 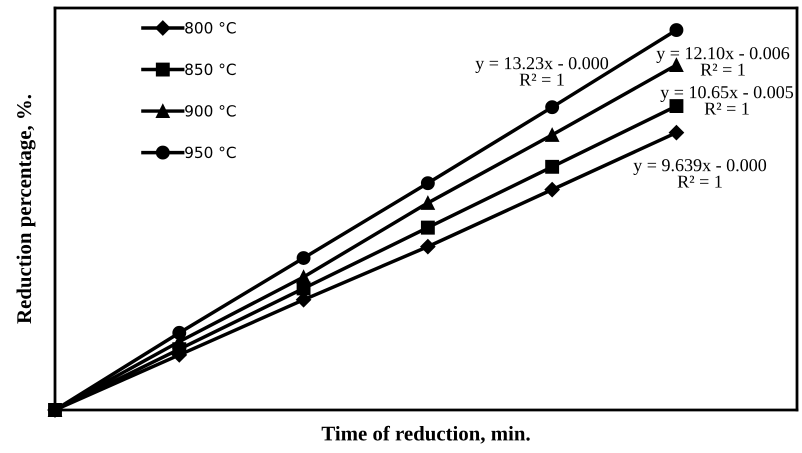 What do you see at coordinates (723, 61) in the screenshot?
I see `annotation: y = 12.10x - 0.006 R² = 1` at bounding box center [723, 61].